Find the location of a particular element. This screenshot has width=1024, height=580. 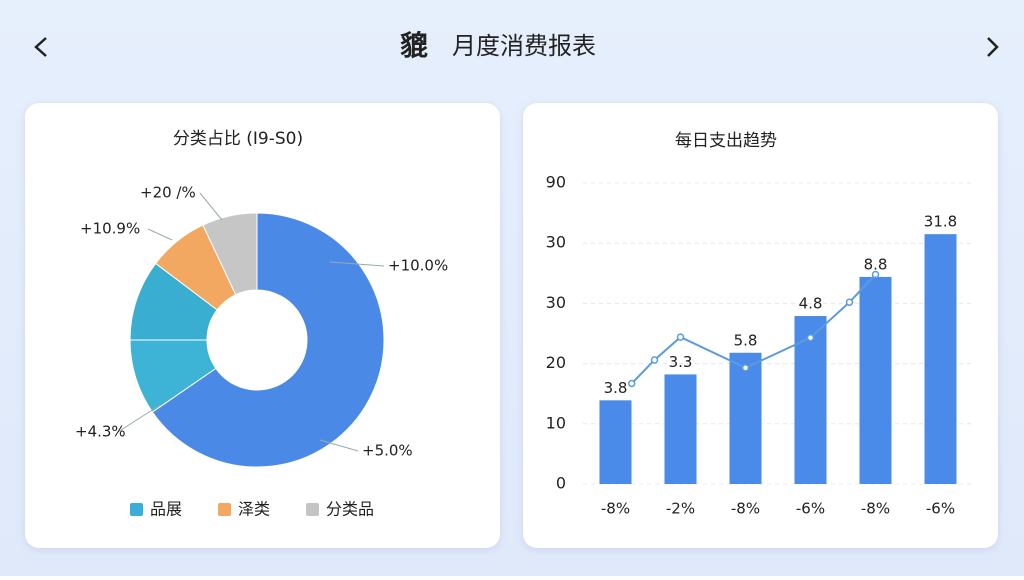

bar-label: 3.8 is located at coordinates (616, 388).